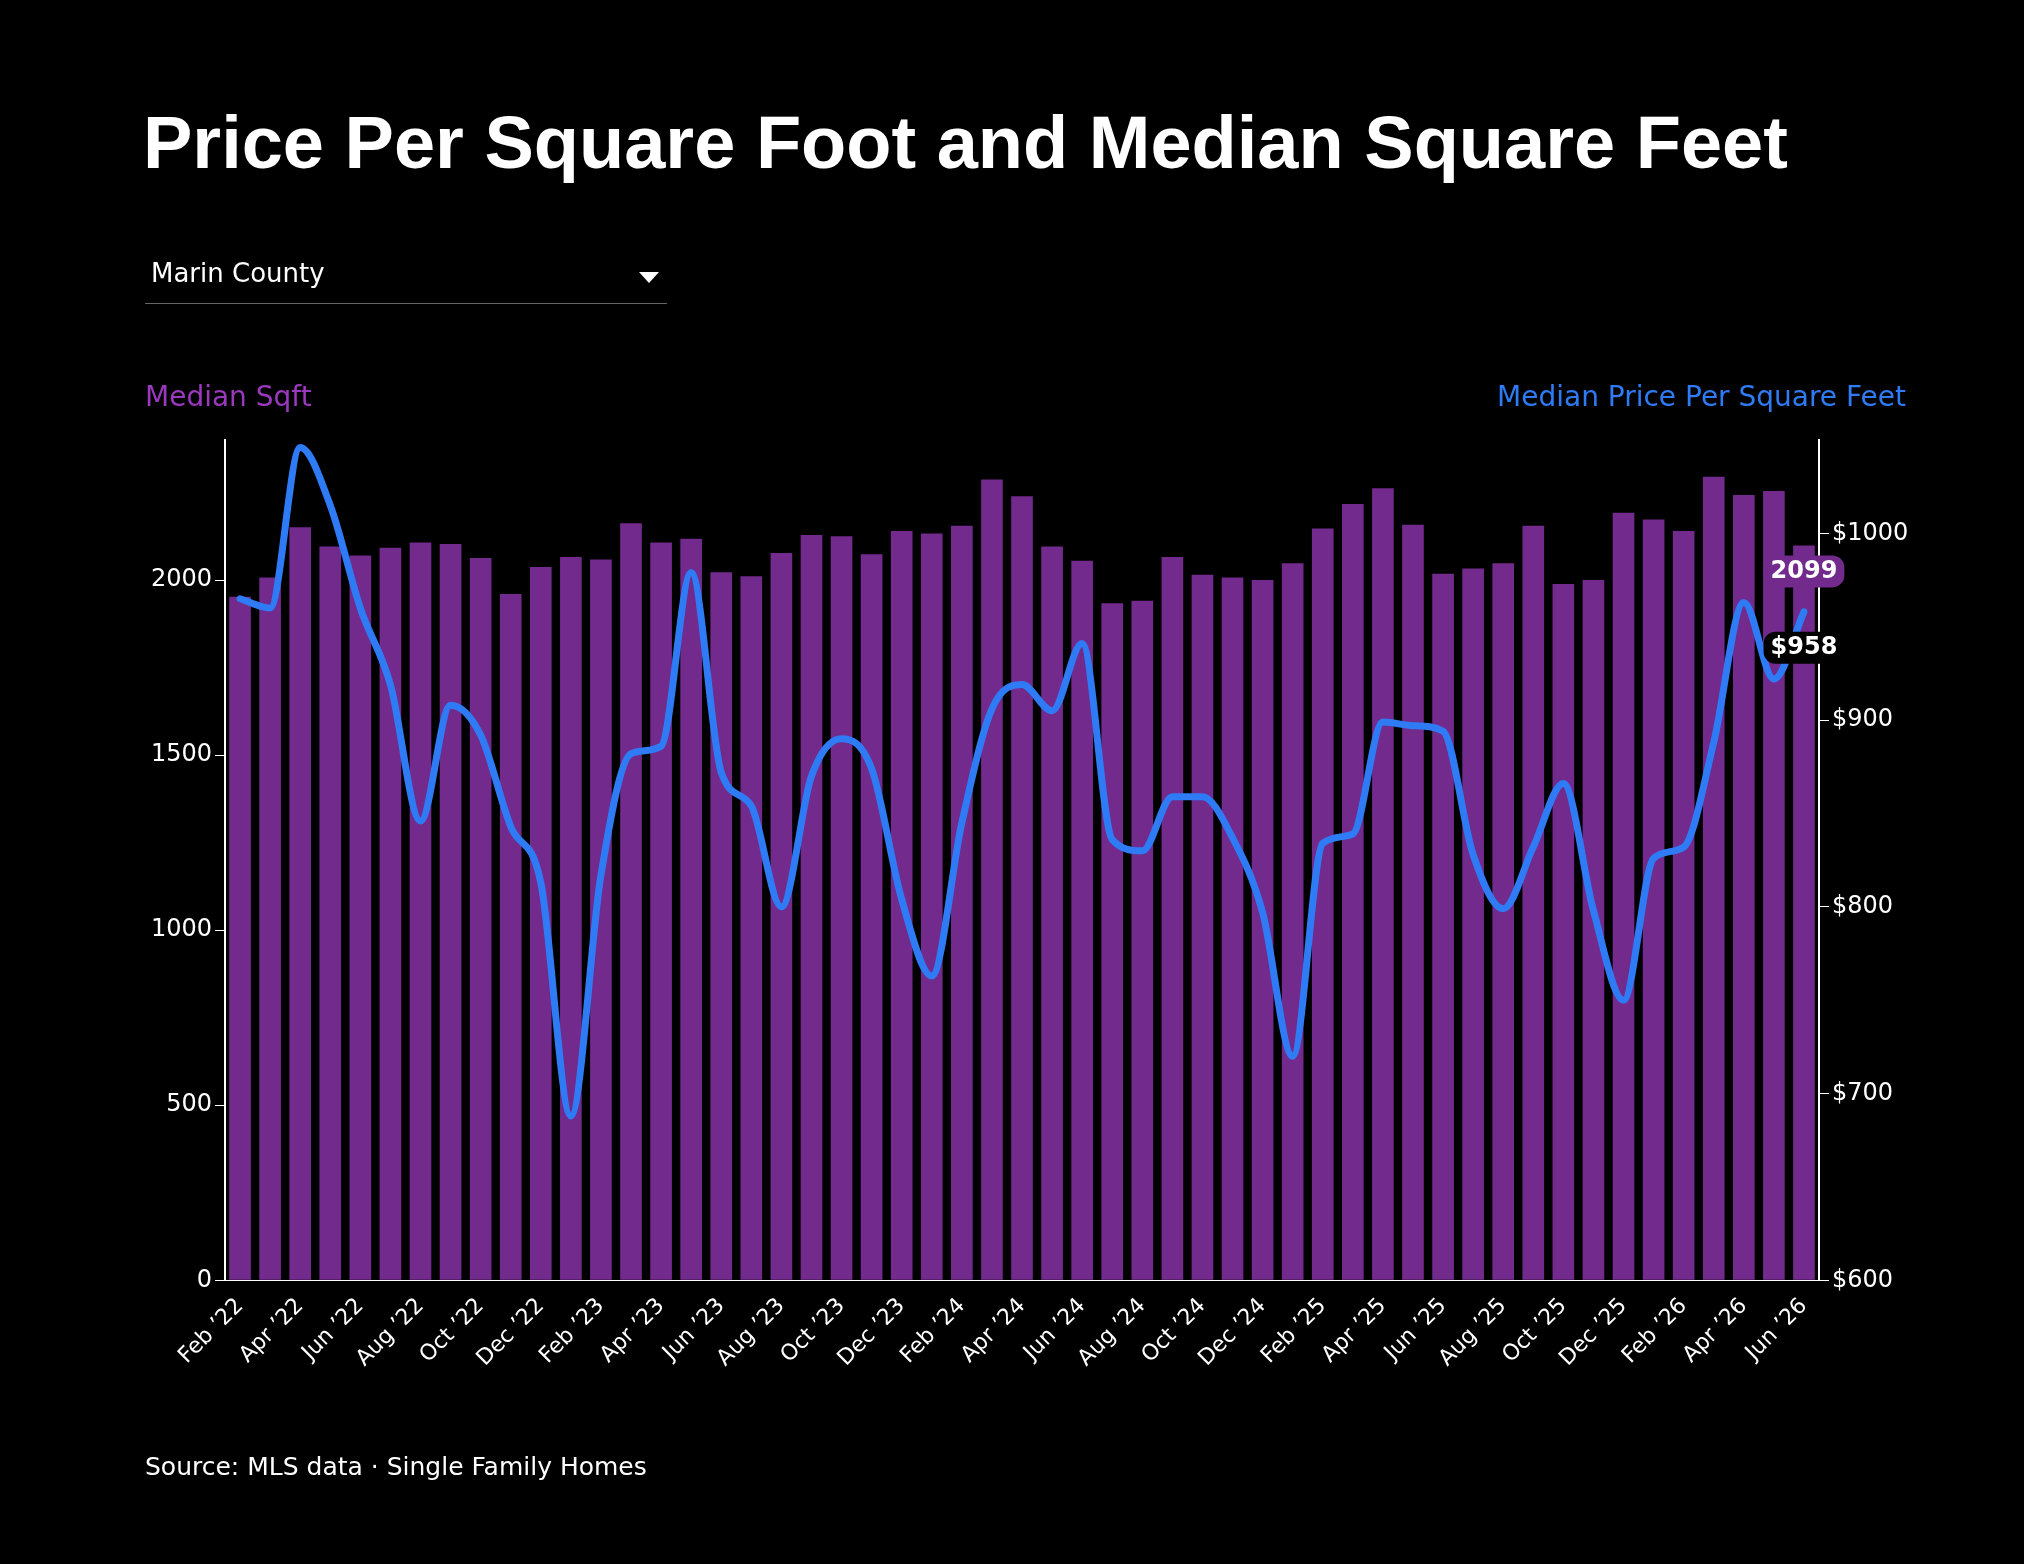 This screenshot has width=2024, height=1564. What do you see at coordinates (1863, 1278) in the screenshot?
I see `y2-tick-label: $600` at bounding box center [1863, 1278].